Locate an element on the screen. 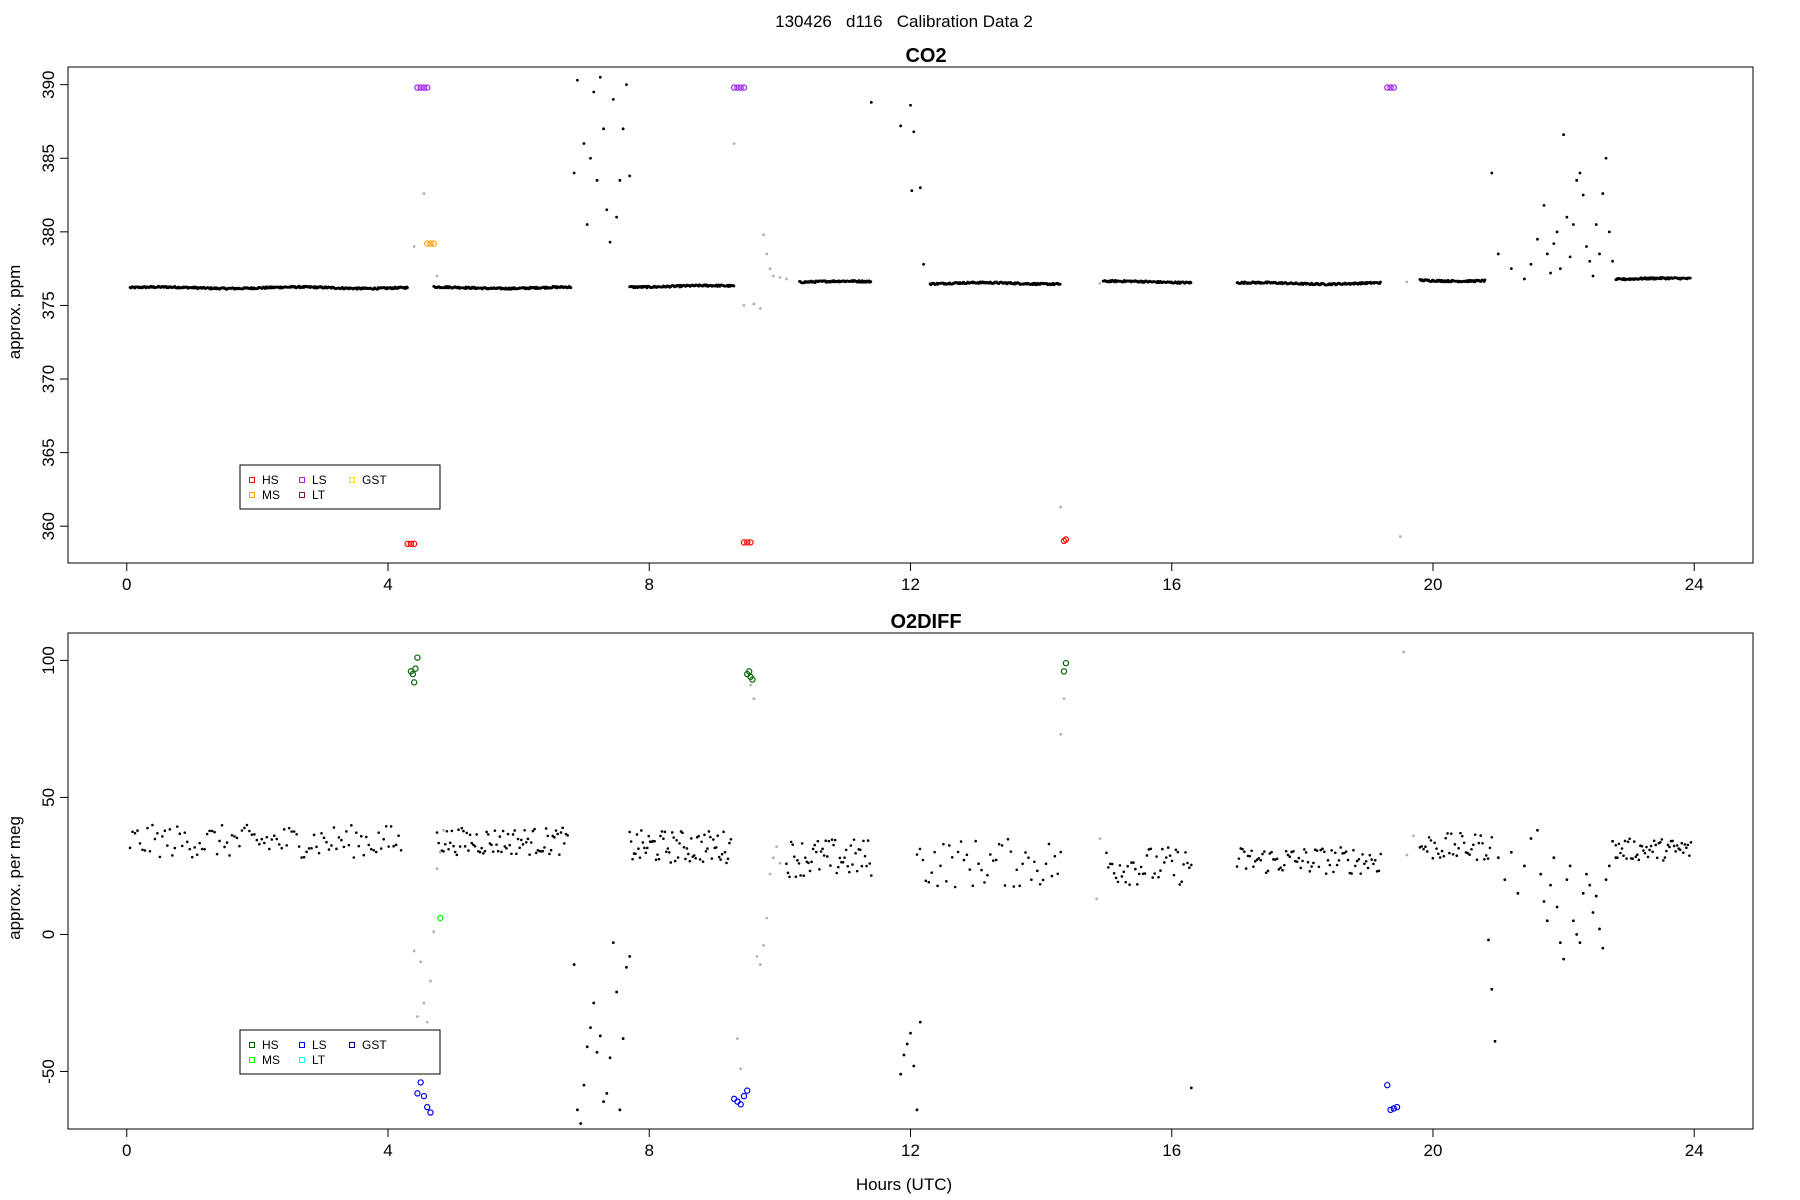 The image size is (1800, 1200). o2diff-y-tick-label: 100 is located at coordinates (48, 660).